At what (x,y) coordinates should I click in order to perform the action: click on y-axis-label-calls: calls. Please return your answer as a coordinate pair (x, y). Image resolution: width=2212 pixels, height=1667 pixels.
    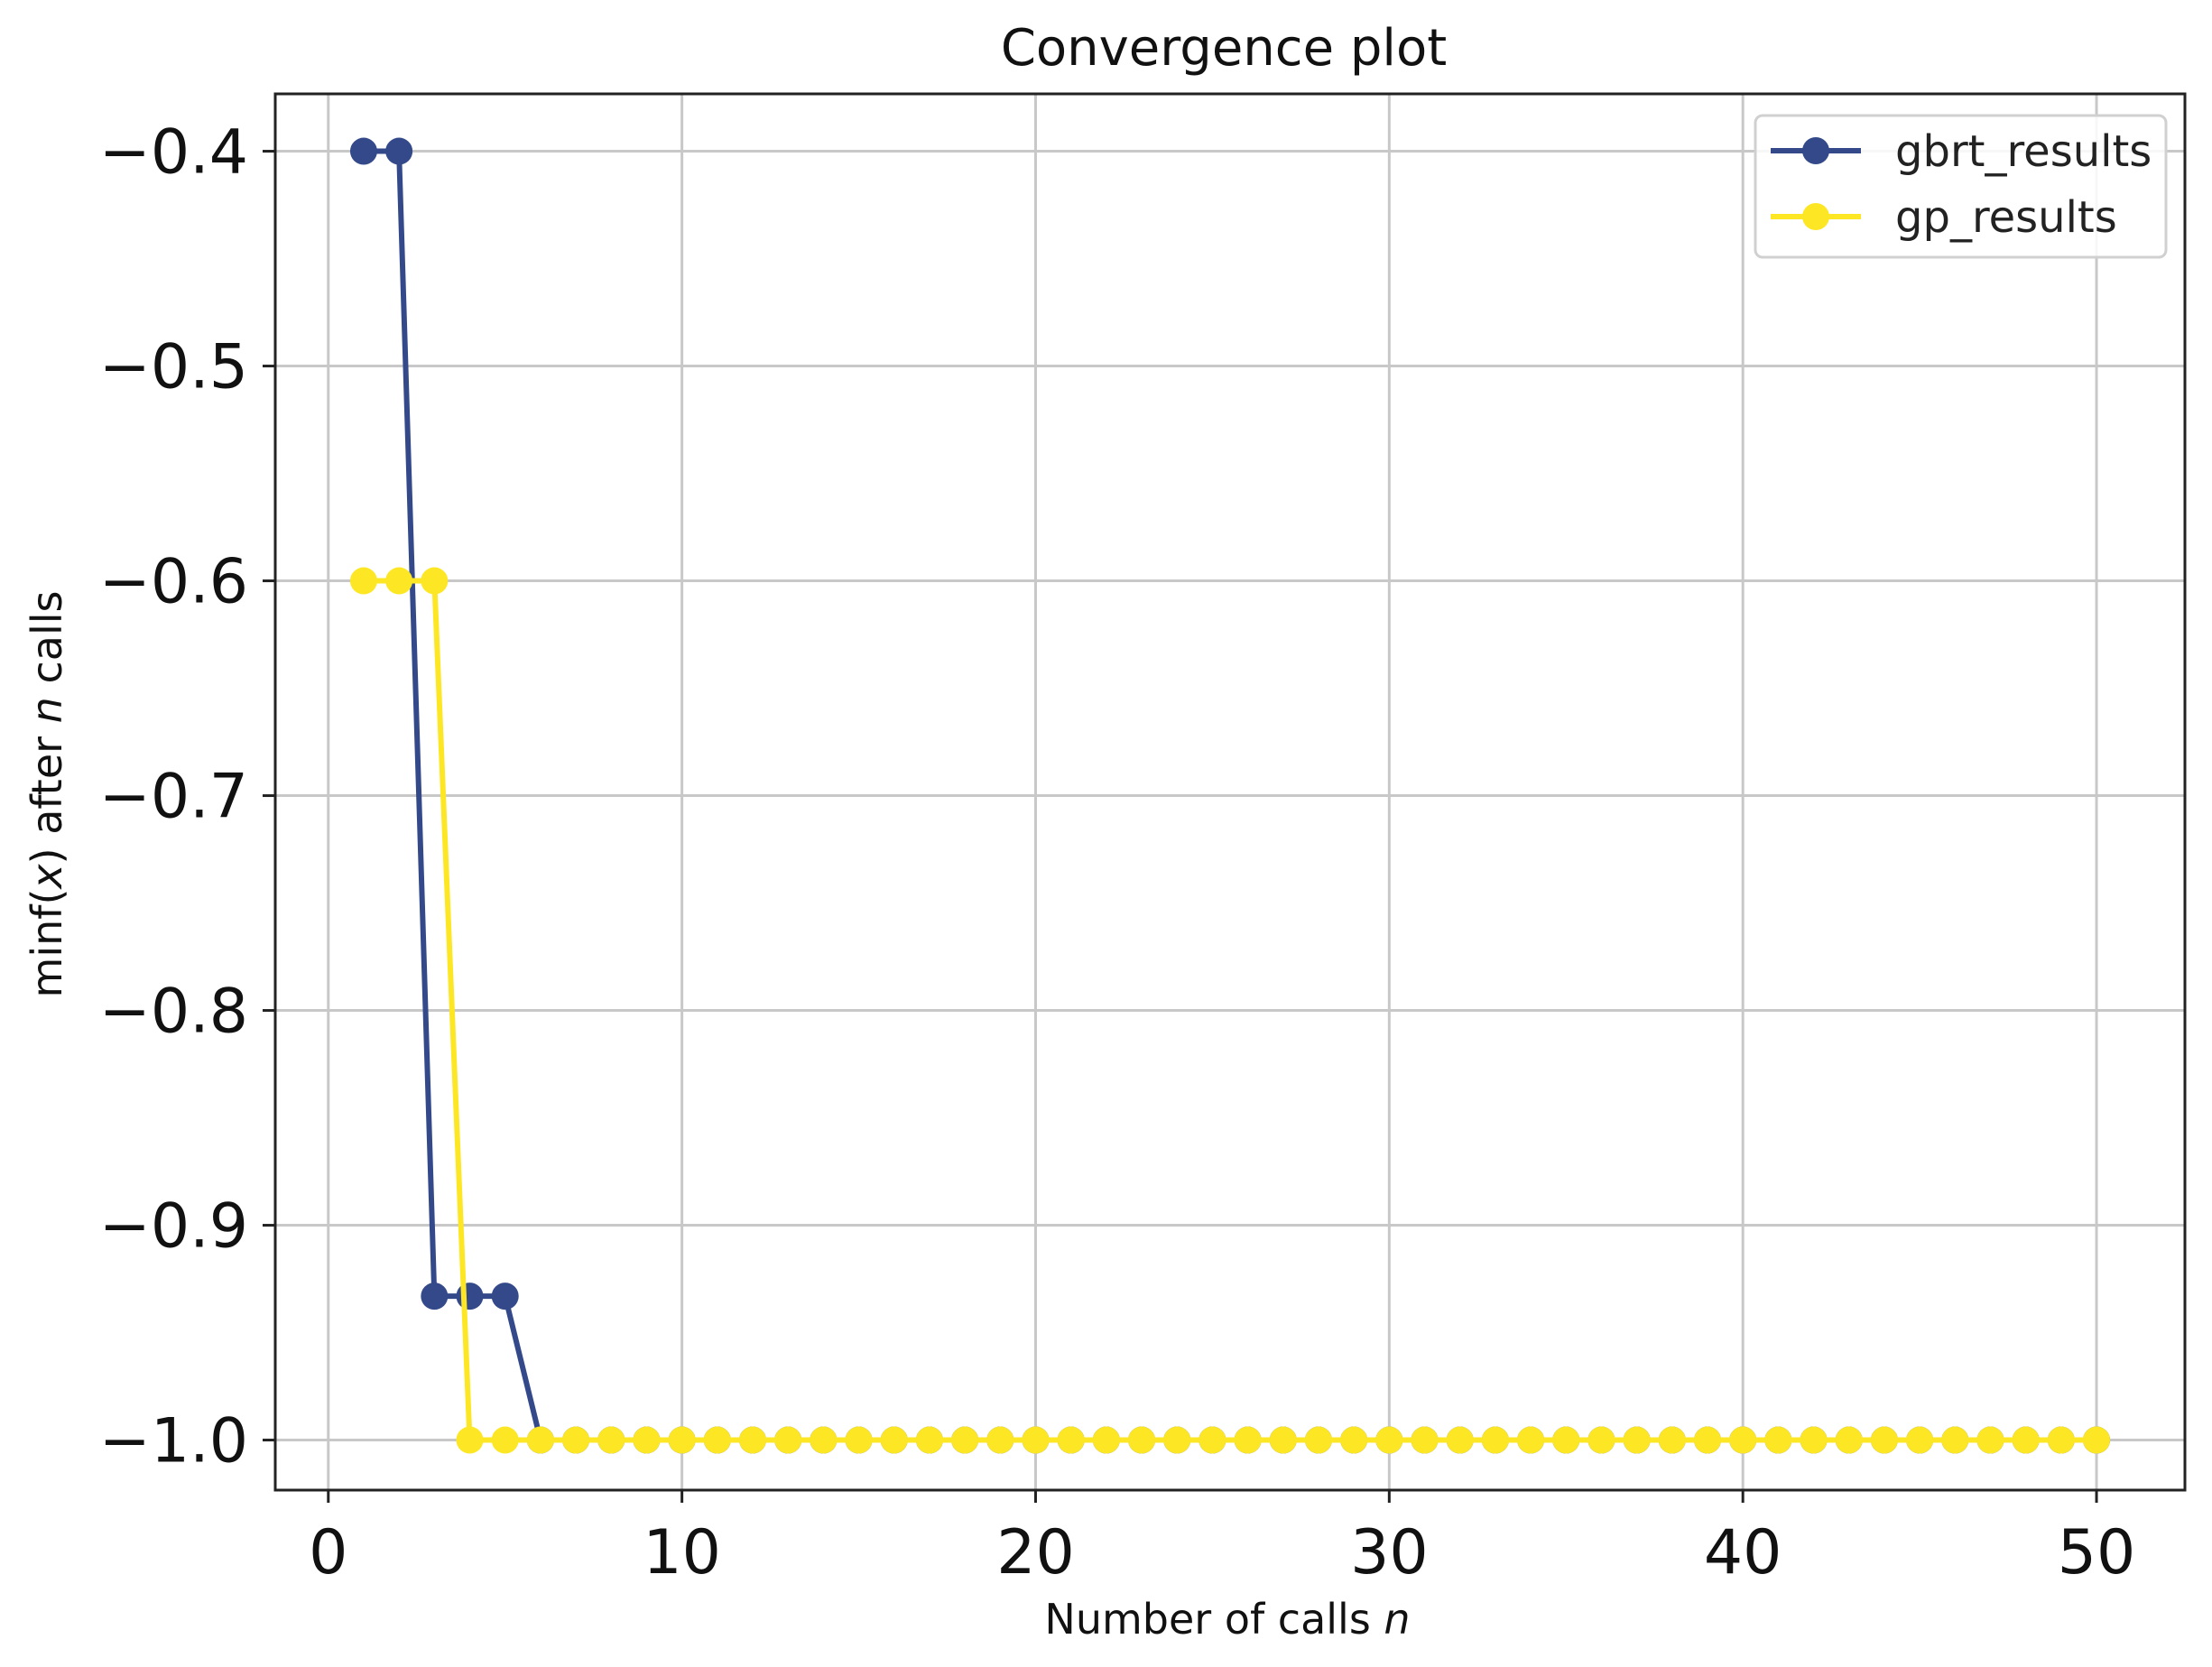
    Looking at the image, I should click on (47, 644).